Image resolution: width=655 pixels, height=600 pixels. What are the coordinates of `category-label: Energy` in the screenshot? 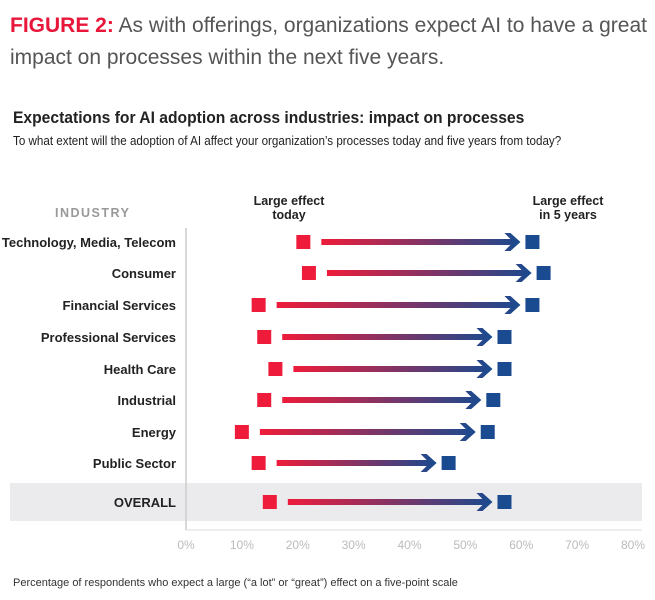 It's located at (154, 432).